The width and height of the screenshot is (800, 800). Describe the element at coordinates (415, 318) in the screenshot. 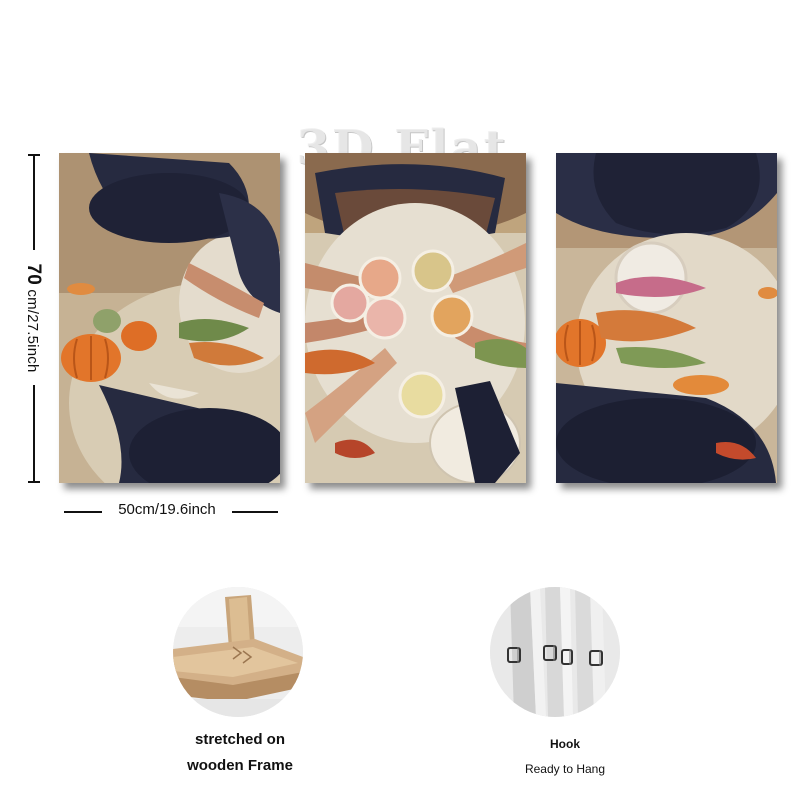

I see `canvas-panel-center` at that location.